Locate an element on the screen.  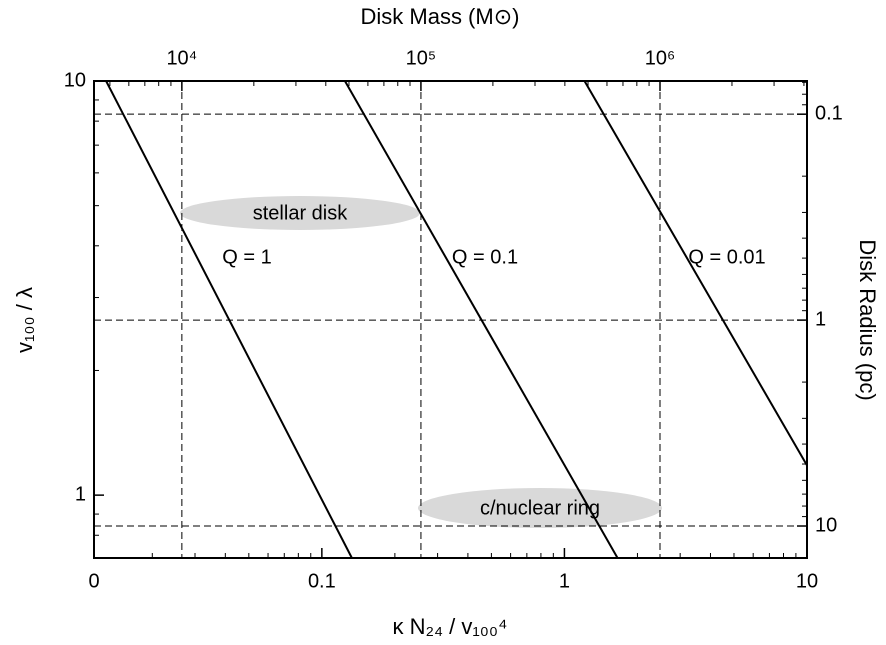
x2-tick-label: 10⁶ is located at coordinates (660, 58).